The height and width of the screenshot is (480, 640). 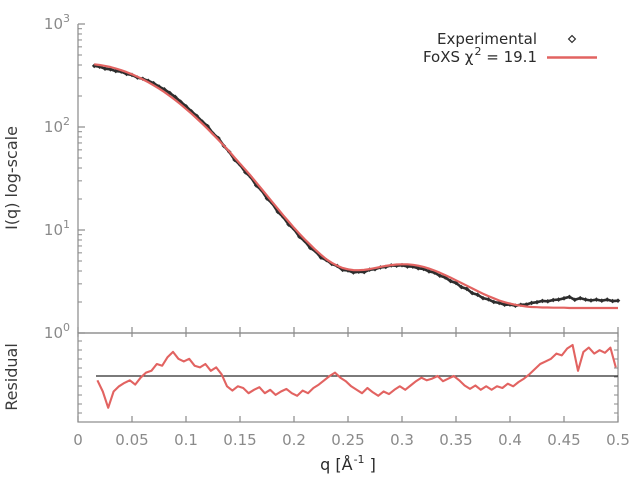 What do you see at coordinates (487, 39) in the screenshot?
I see `legend-experimental-label: Experimental` at bounding box center [487, 39].